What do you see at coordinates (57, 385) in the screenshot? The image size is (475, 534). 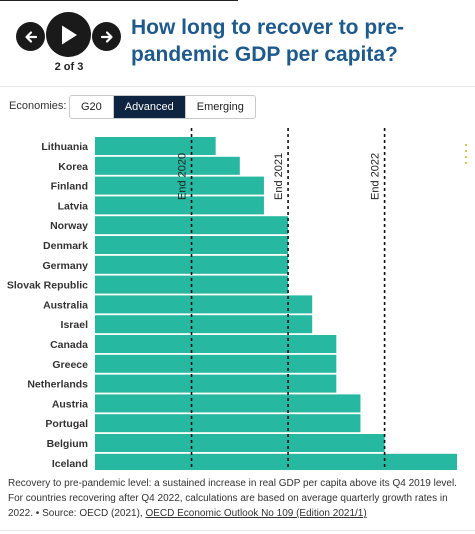 I see `category-label: Netherlands` at bounding box center [57, 385].